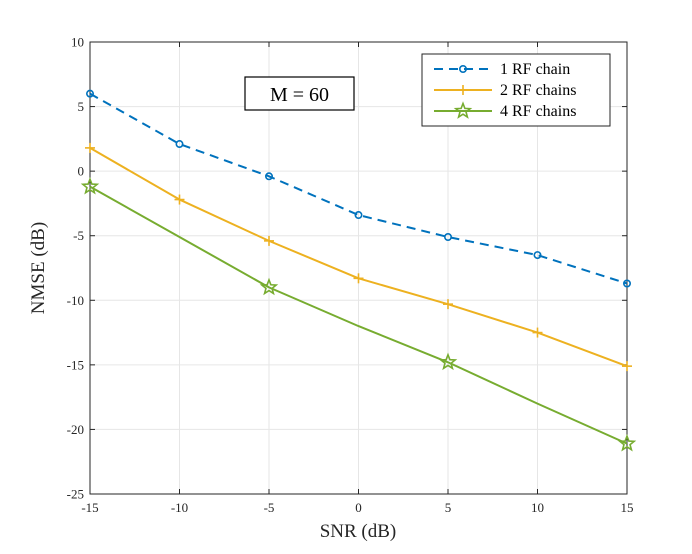 This screenshot has height=554, width=692. Describe the element at coordinates (358, 507) in the screenshot. I see `x-tick-label: 0` at that location.